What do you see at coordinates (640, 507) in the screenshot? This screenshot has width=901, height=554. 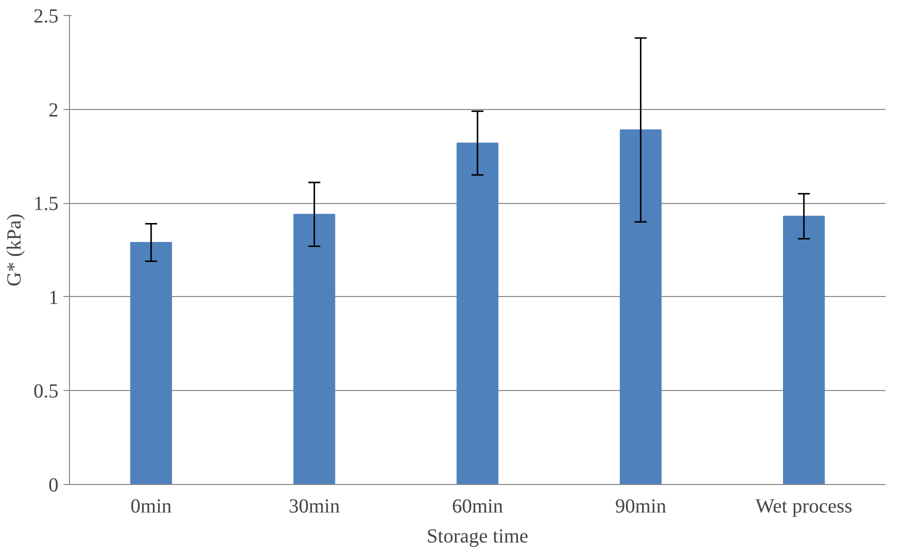 I see `x-tick-label: 90min` at bounding box center [640, 507].